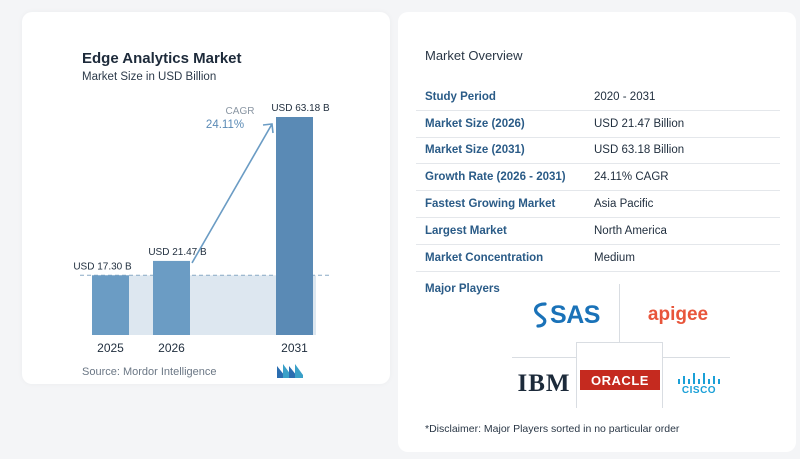 Image resolution: width=800 pixels, height=459 pixels. Describe the element at coordinates (110, 348) in the screenshot. I see `category-label: 2025` at that location.